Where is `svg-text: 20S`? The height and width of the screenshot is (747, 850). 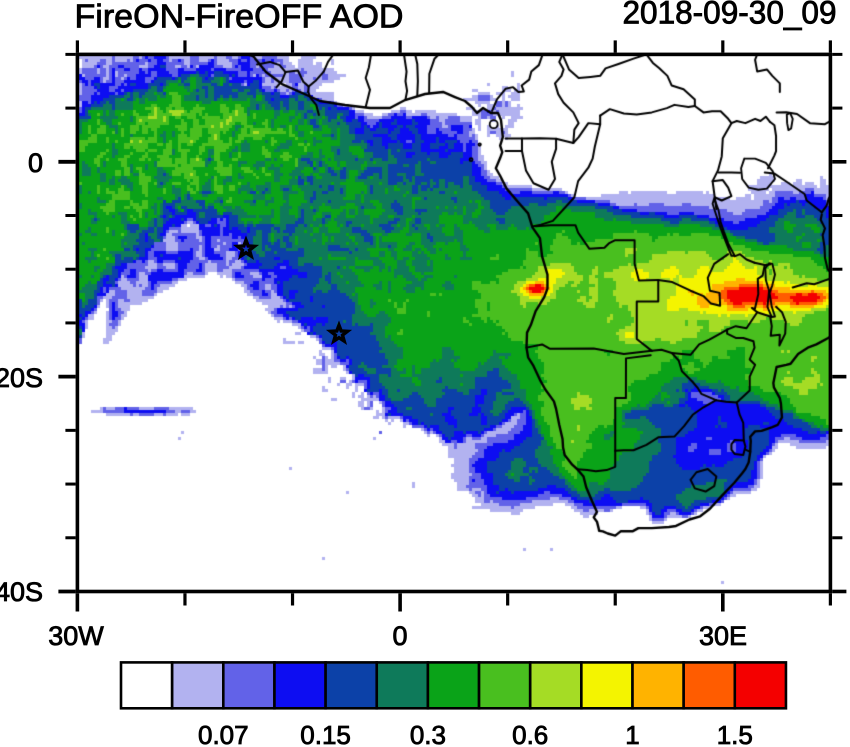
svg-text: 20S is located at coordinates (21, 378).